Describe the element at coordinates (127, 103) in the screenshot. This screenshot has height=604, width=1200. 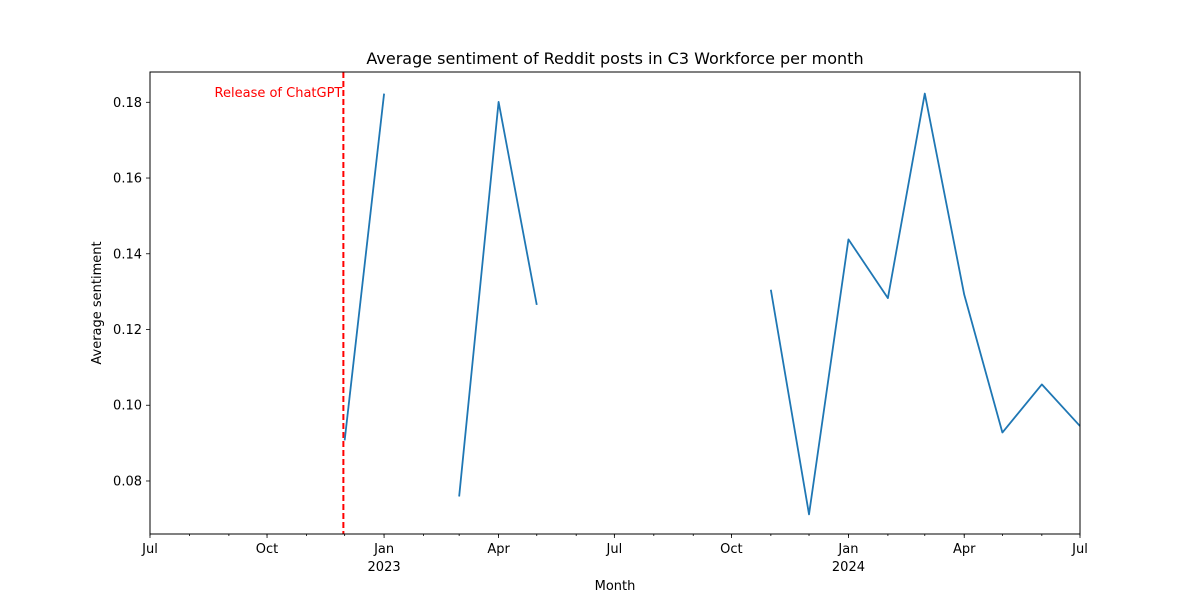
I see `y-tick-label: 0.18` at that location.